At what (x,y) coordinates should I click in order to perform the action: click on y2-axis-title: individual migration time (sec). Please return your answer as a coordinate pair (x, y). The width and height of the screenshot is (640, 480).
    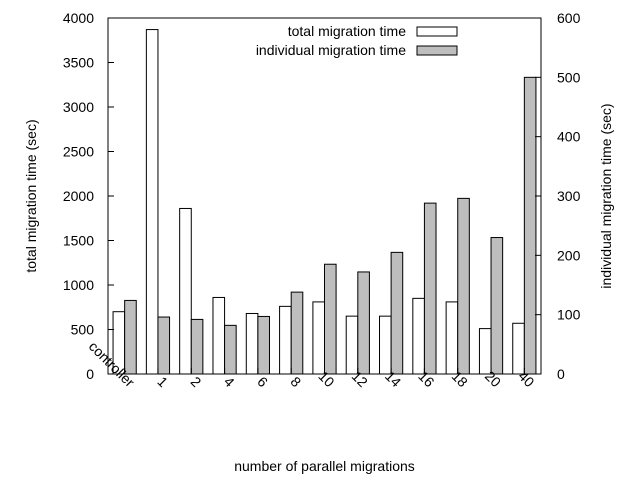
    Looking at the image, I should click on (606, 195).